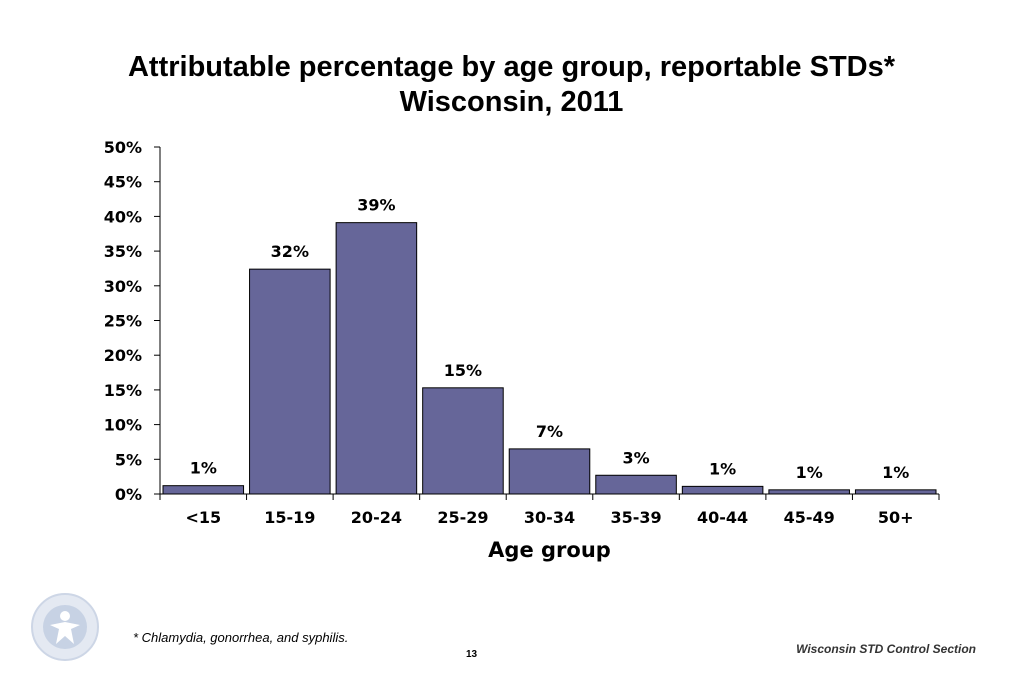  Describe the element at coordinates (549, 517) in the screenshot. I see `x-tick-label: 30-34` at that location.